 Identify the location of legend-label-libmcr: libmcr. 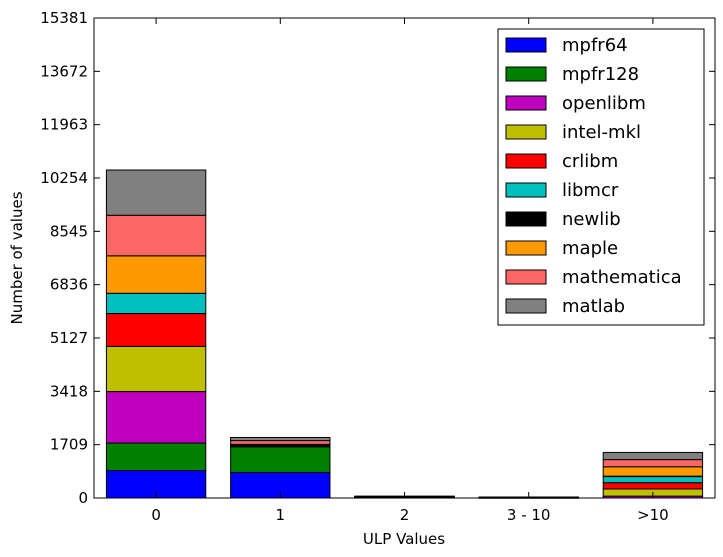
(590, 190).